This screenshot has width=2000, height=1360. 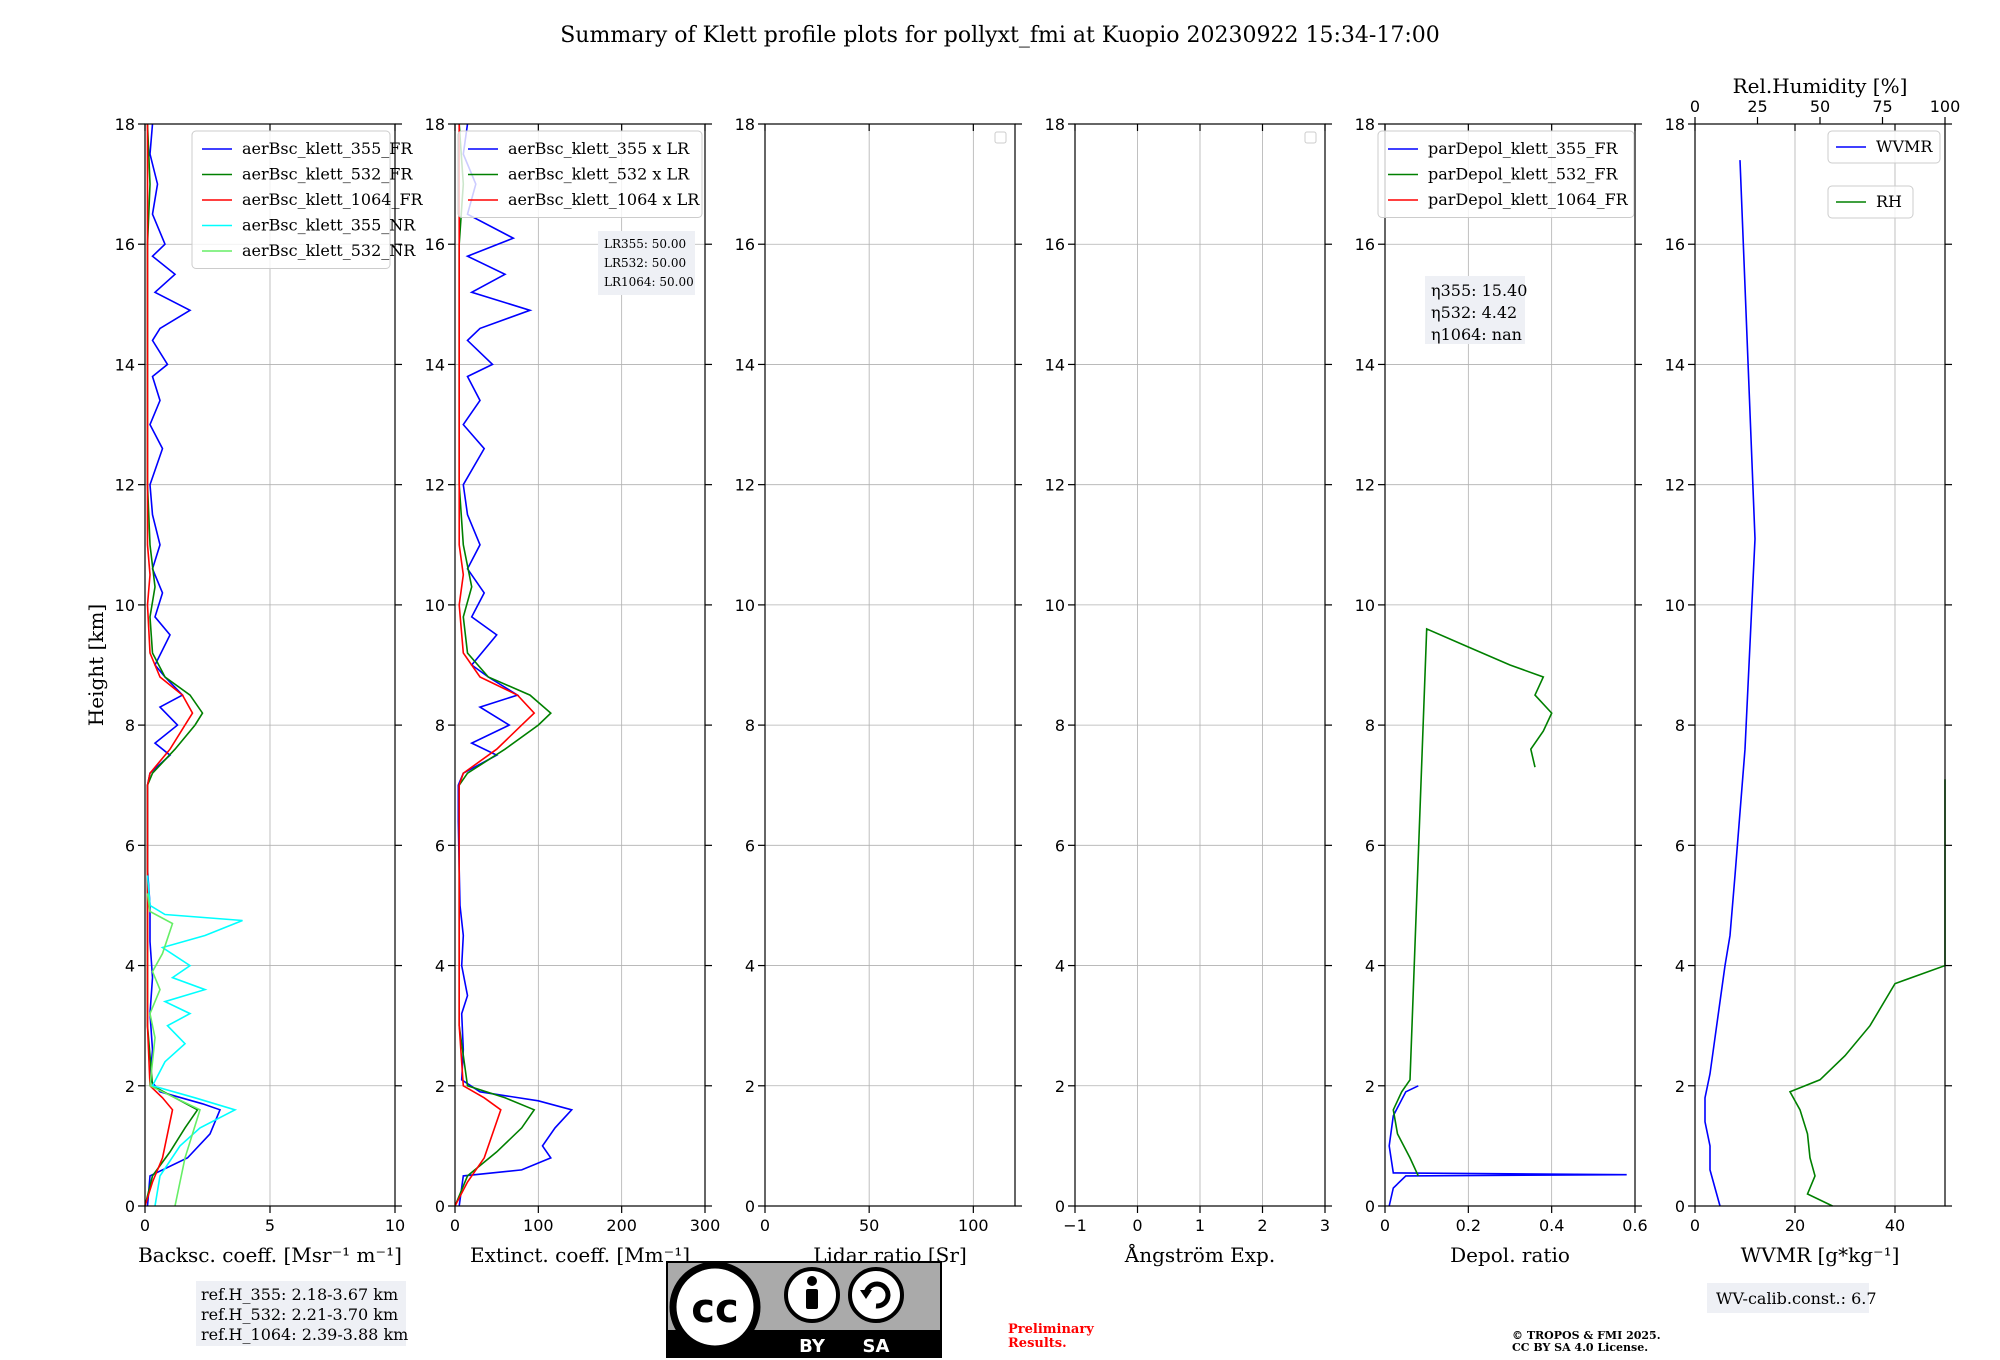 I want to click on x-axis-label: Extinct. coeff. [Mm⁻¹], so click(x=580, y=1255).